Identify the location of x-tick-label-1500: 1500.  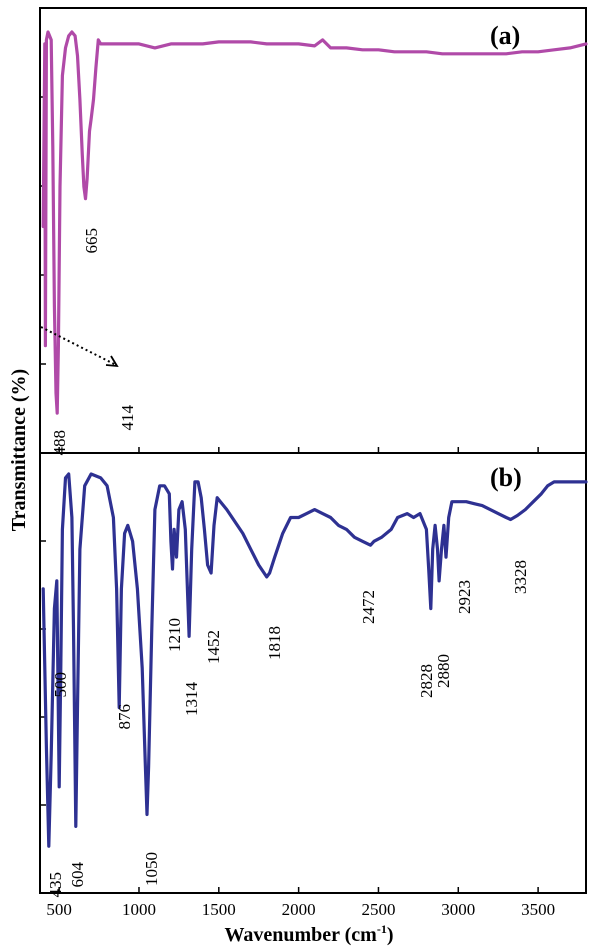
(219, 909).